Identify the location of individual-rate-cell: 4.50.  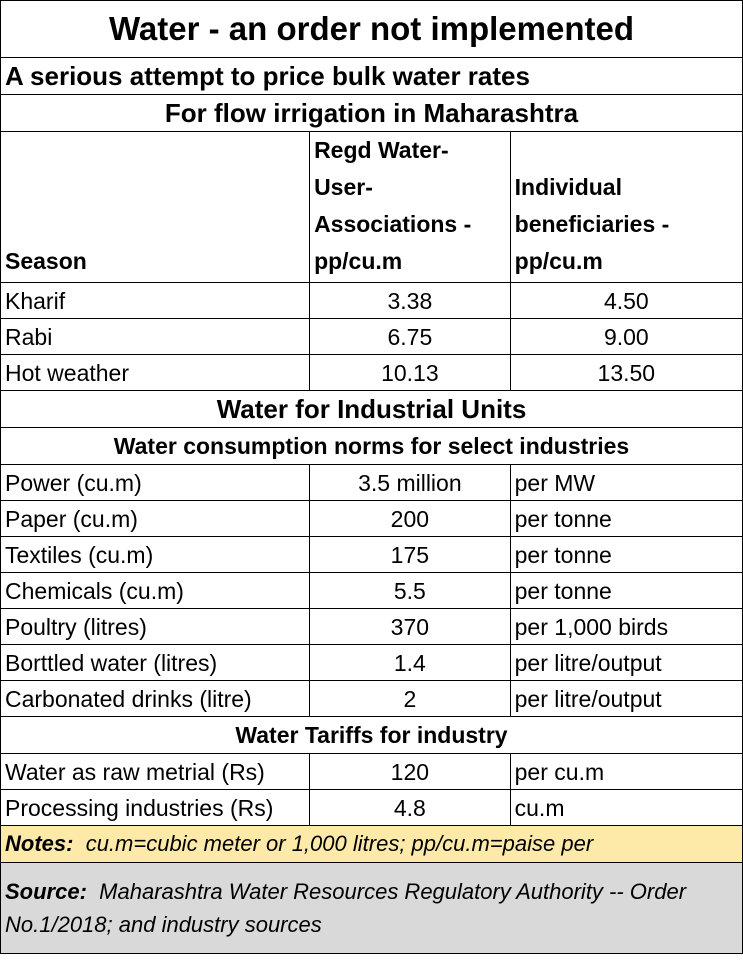
(626, 300).